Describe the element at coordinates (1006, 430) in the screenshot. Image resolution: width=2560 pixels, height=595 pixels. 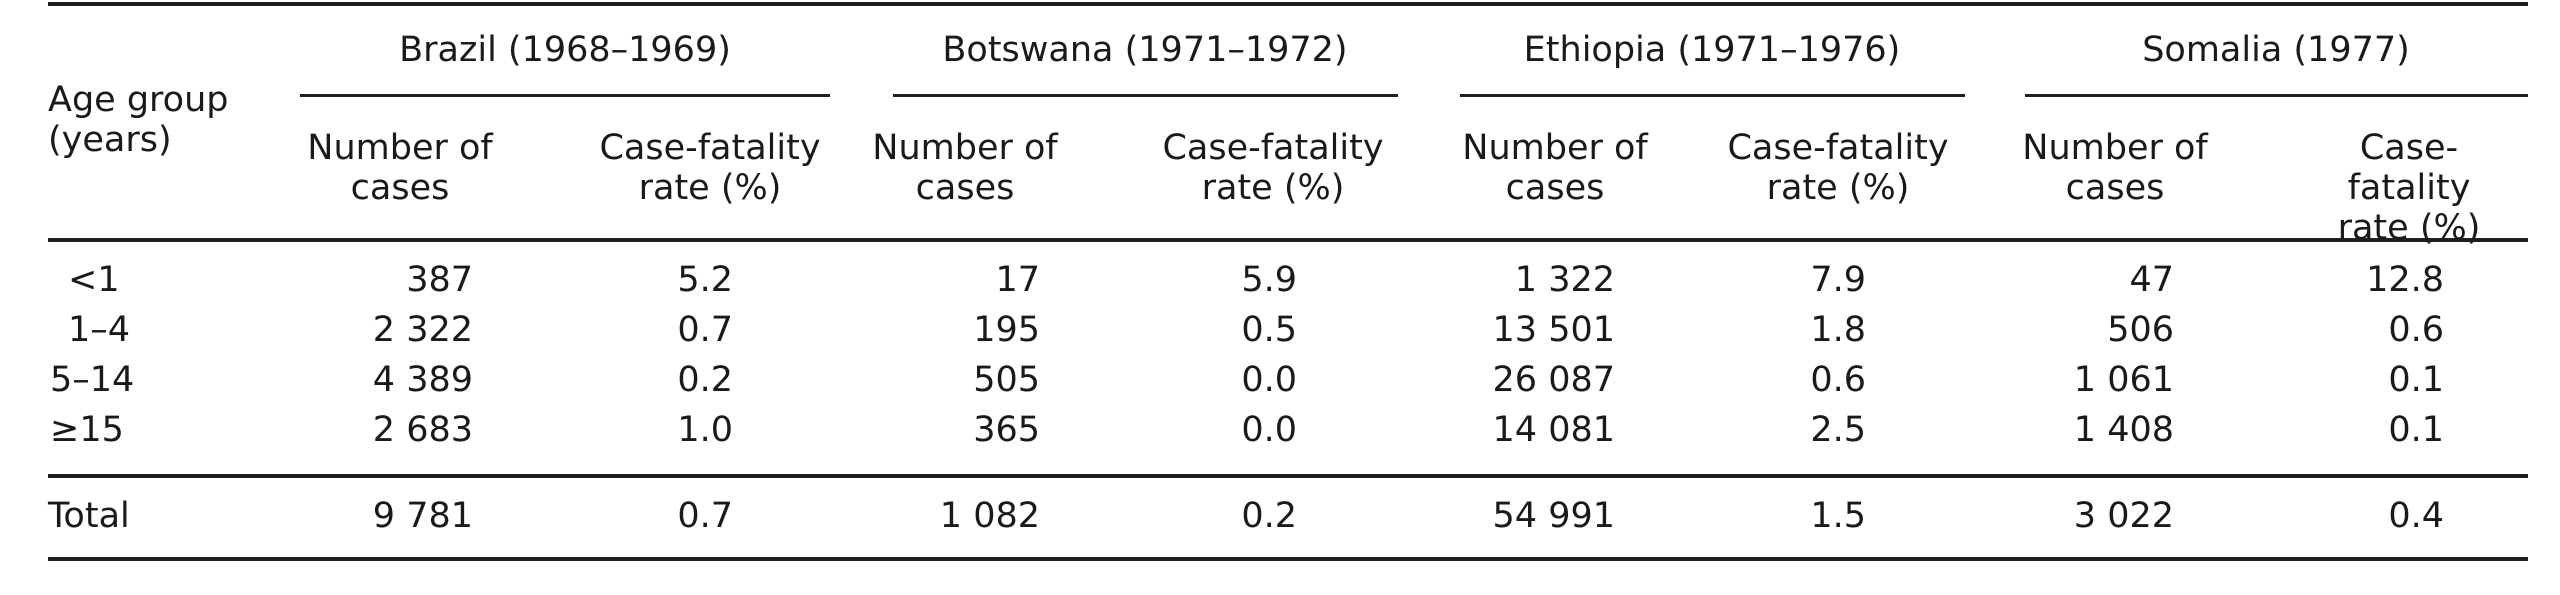
I see `cell-botswana-cases: 365` at that location.